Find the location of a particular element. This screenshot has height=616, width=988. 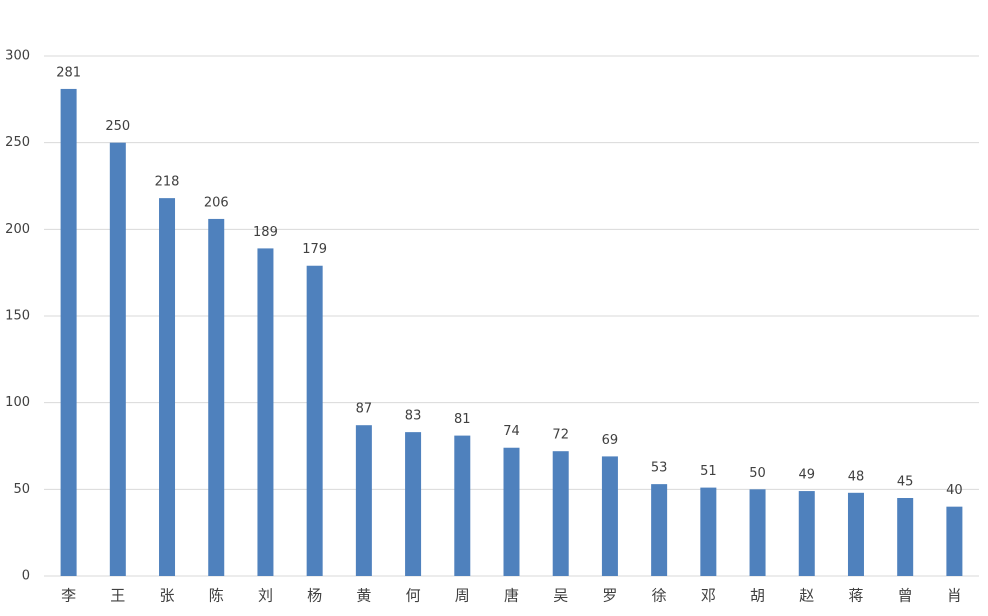

y-tick-label: 200 is located at coordinates (17, 229).